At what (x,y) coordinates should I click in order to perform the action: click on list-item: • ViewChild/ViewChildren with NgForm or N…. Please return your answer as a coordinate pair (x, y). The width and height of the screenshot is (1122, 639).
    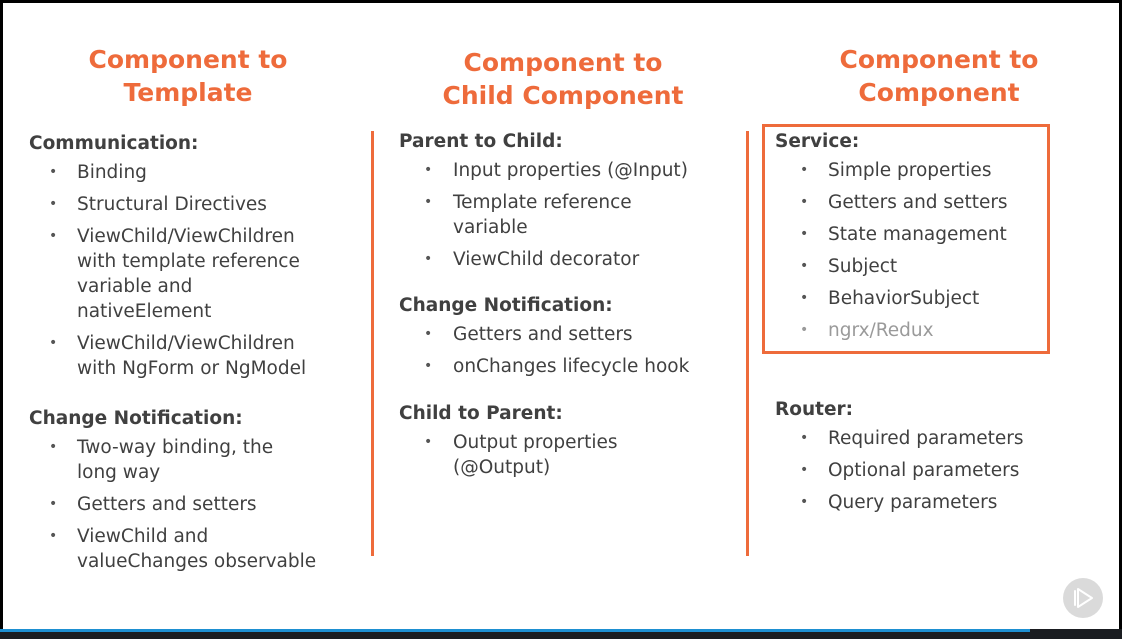
    Looking at the image, I should click on (178, 356).